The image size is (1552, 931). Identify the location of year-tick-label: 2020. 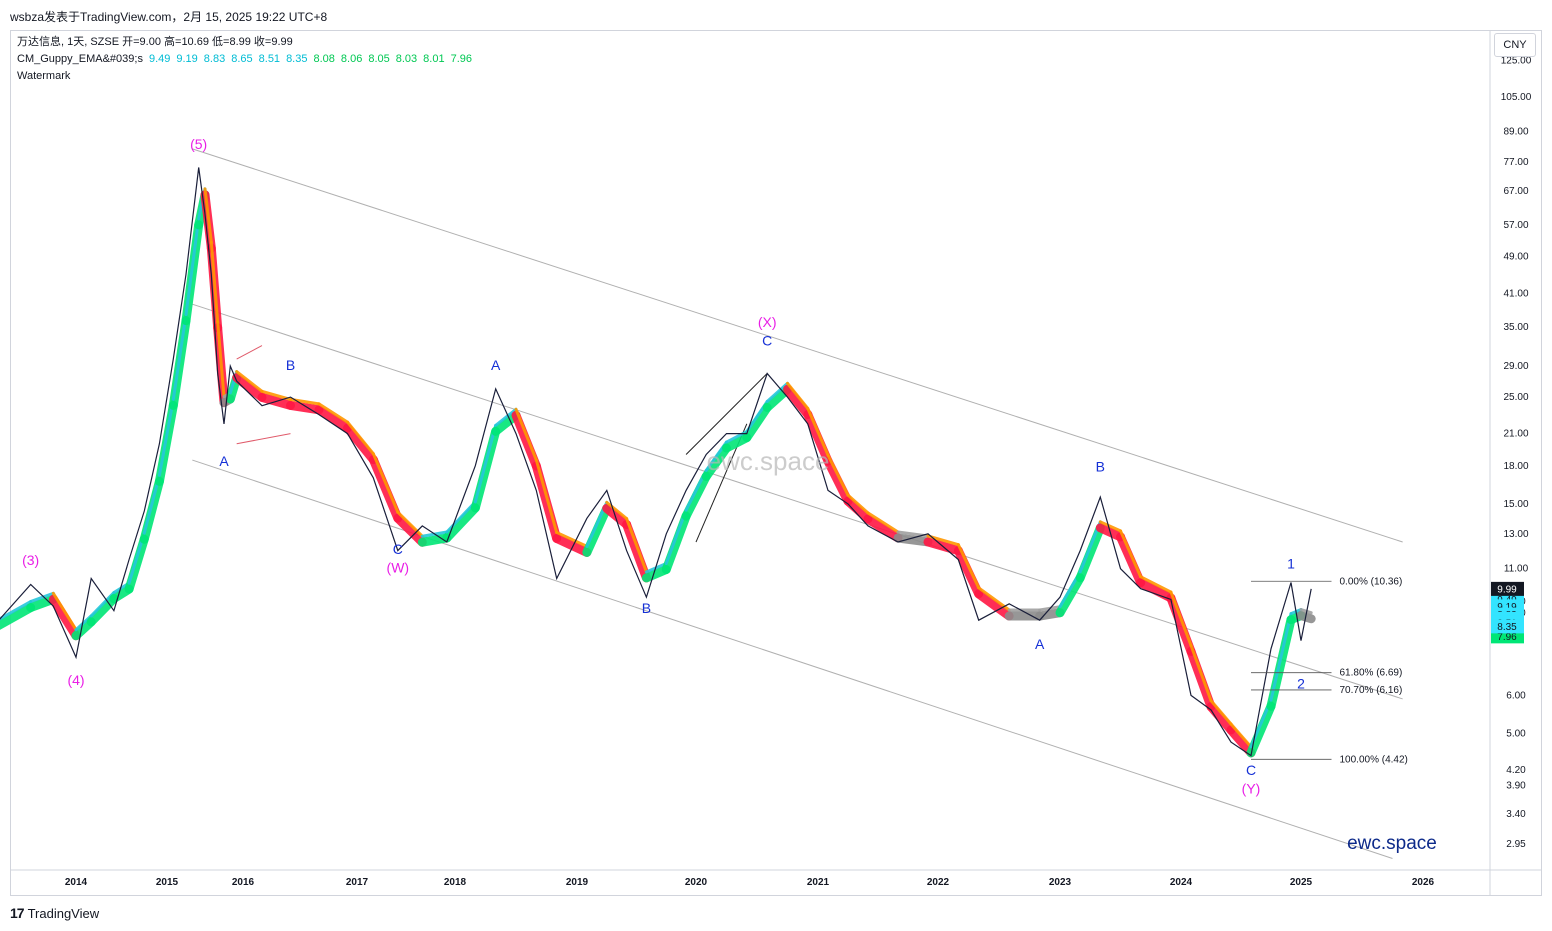
(696, 882).